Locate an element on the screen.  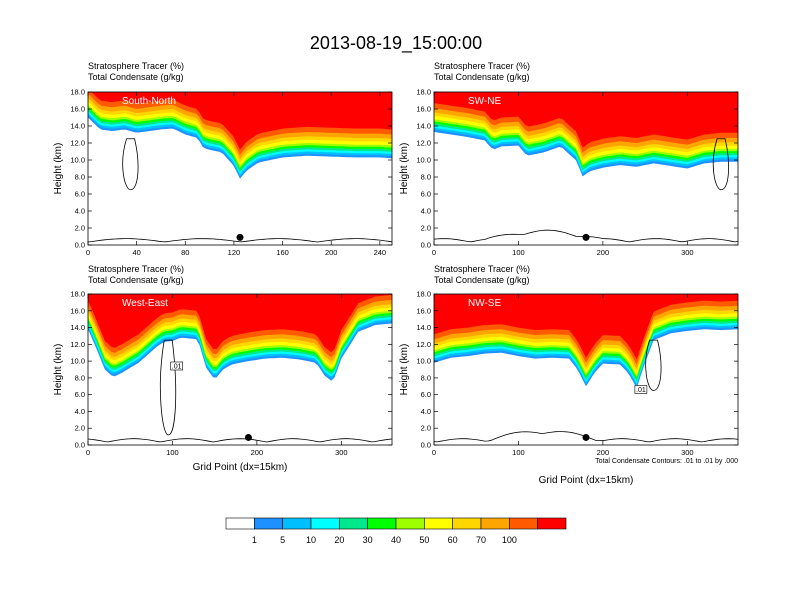
x-tick-label: 240 is located at coordinates (380, 252).